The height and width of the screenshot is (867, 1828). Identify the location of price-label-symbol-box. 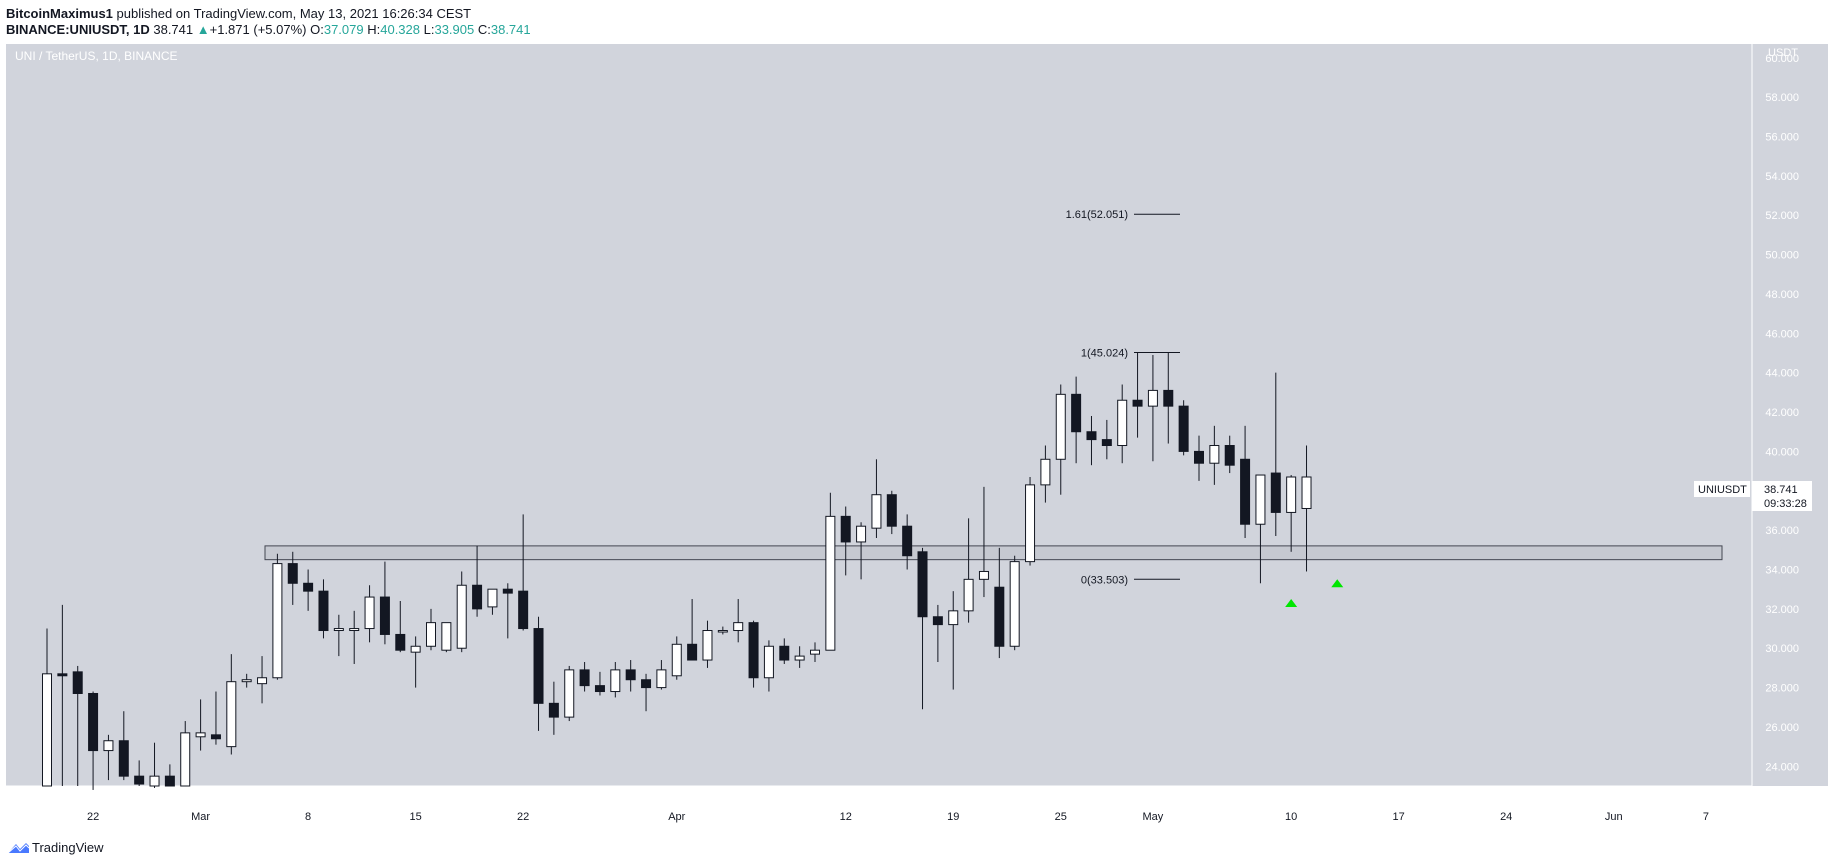
(1722, 489).